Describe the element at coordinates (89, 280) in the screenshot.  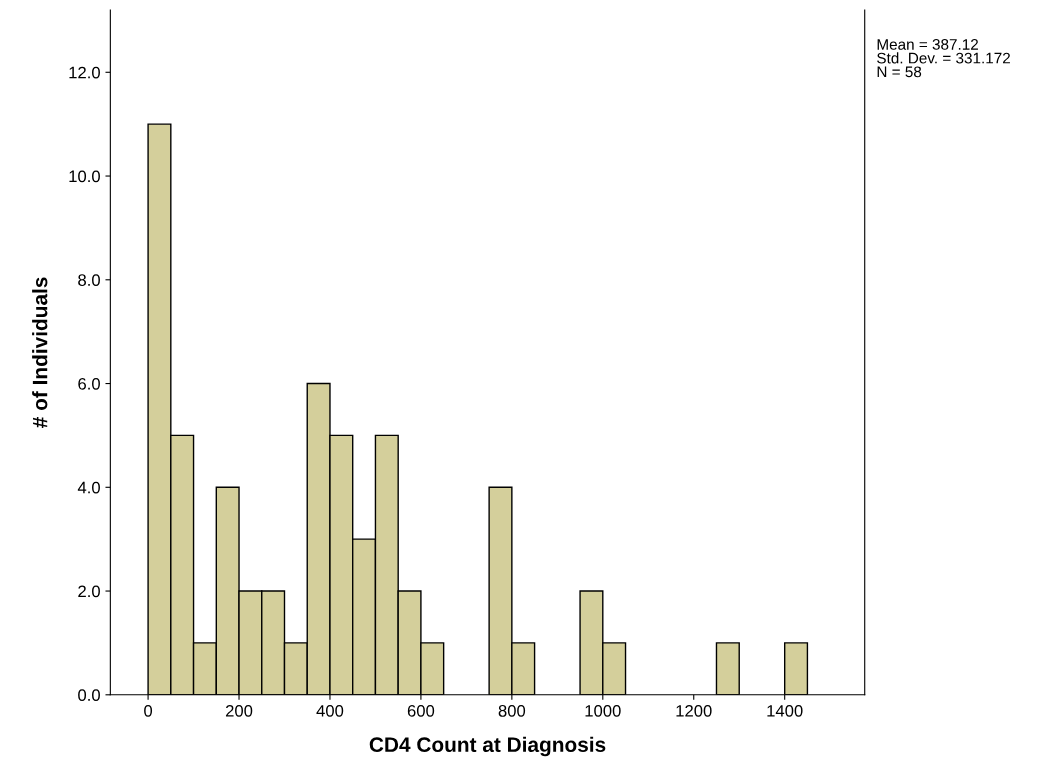
I see `y-tick-label: 8.0` at that location.